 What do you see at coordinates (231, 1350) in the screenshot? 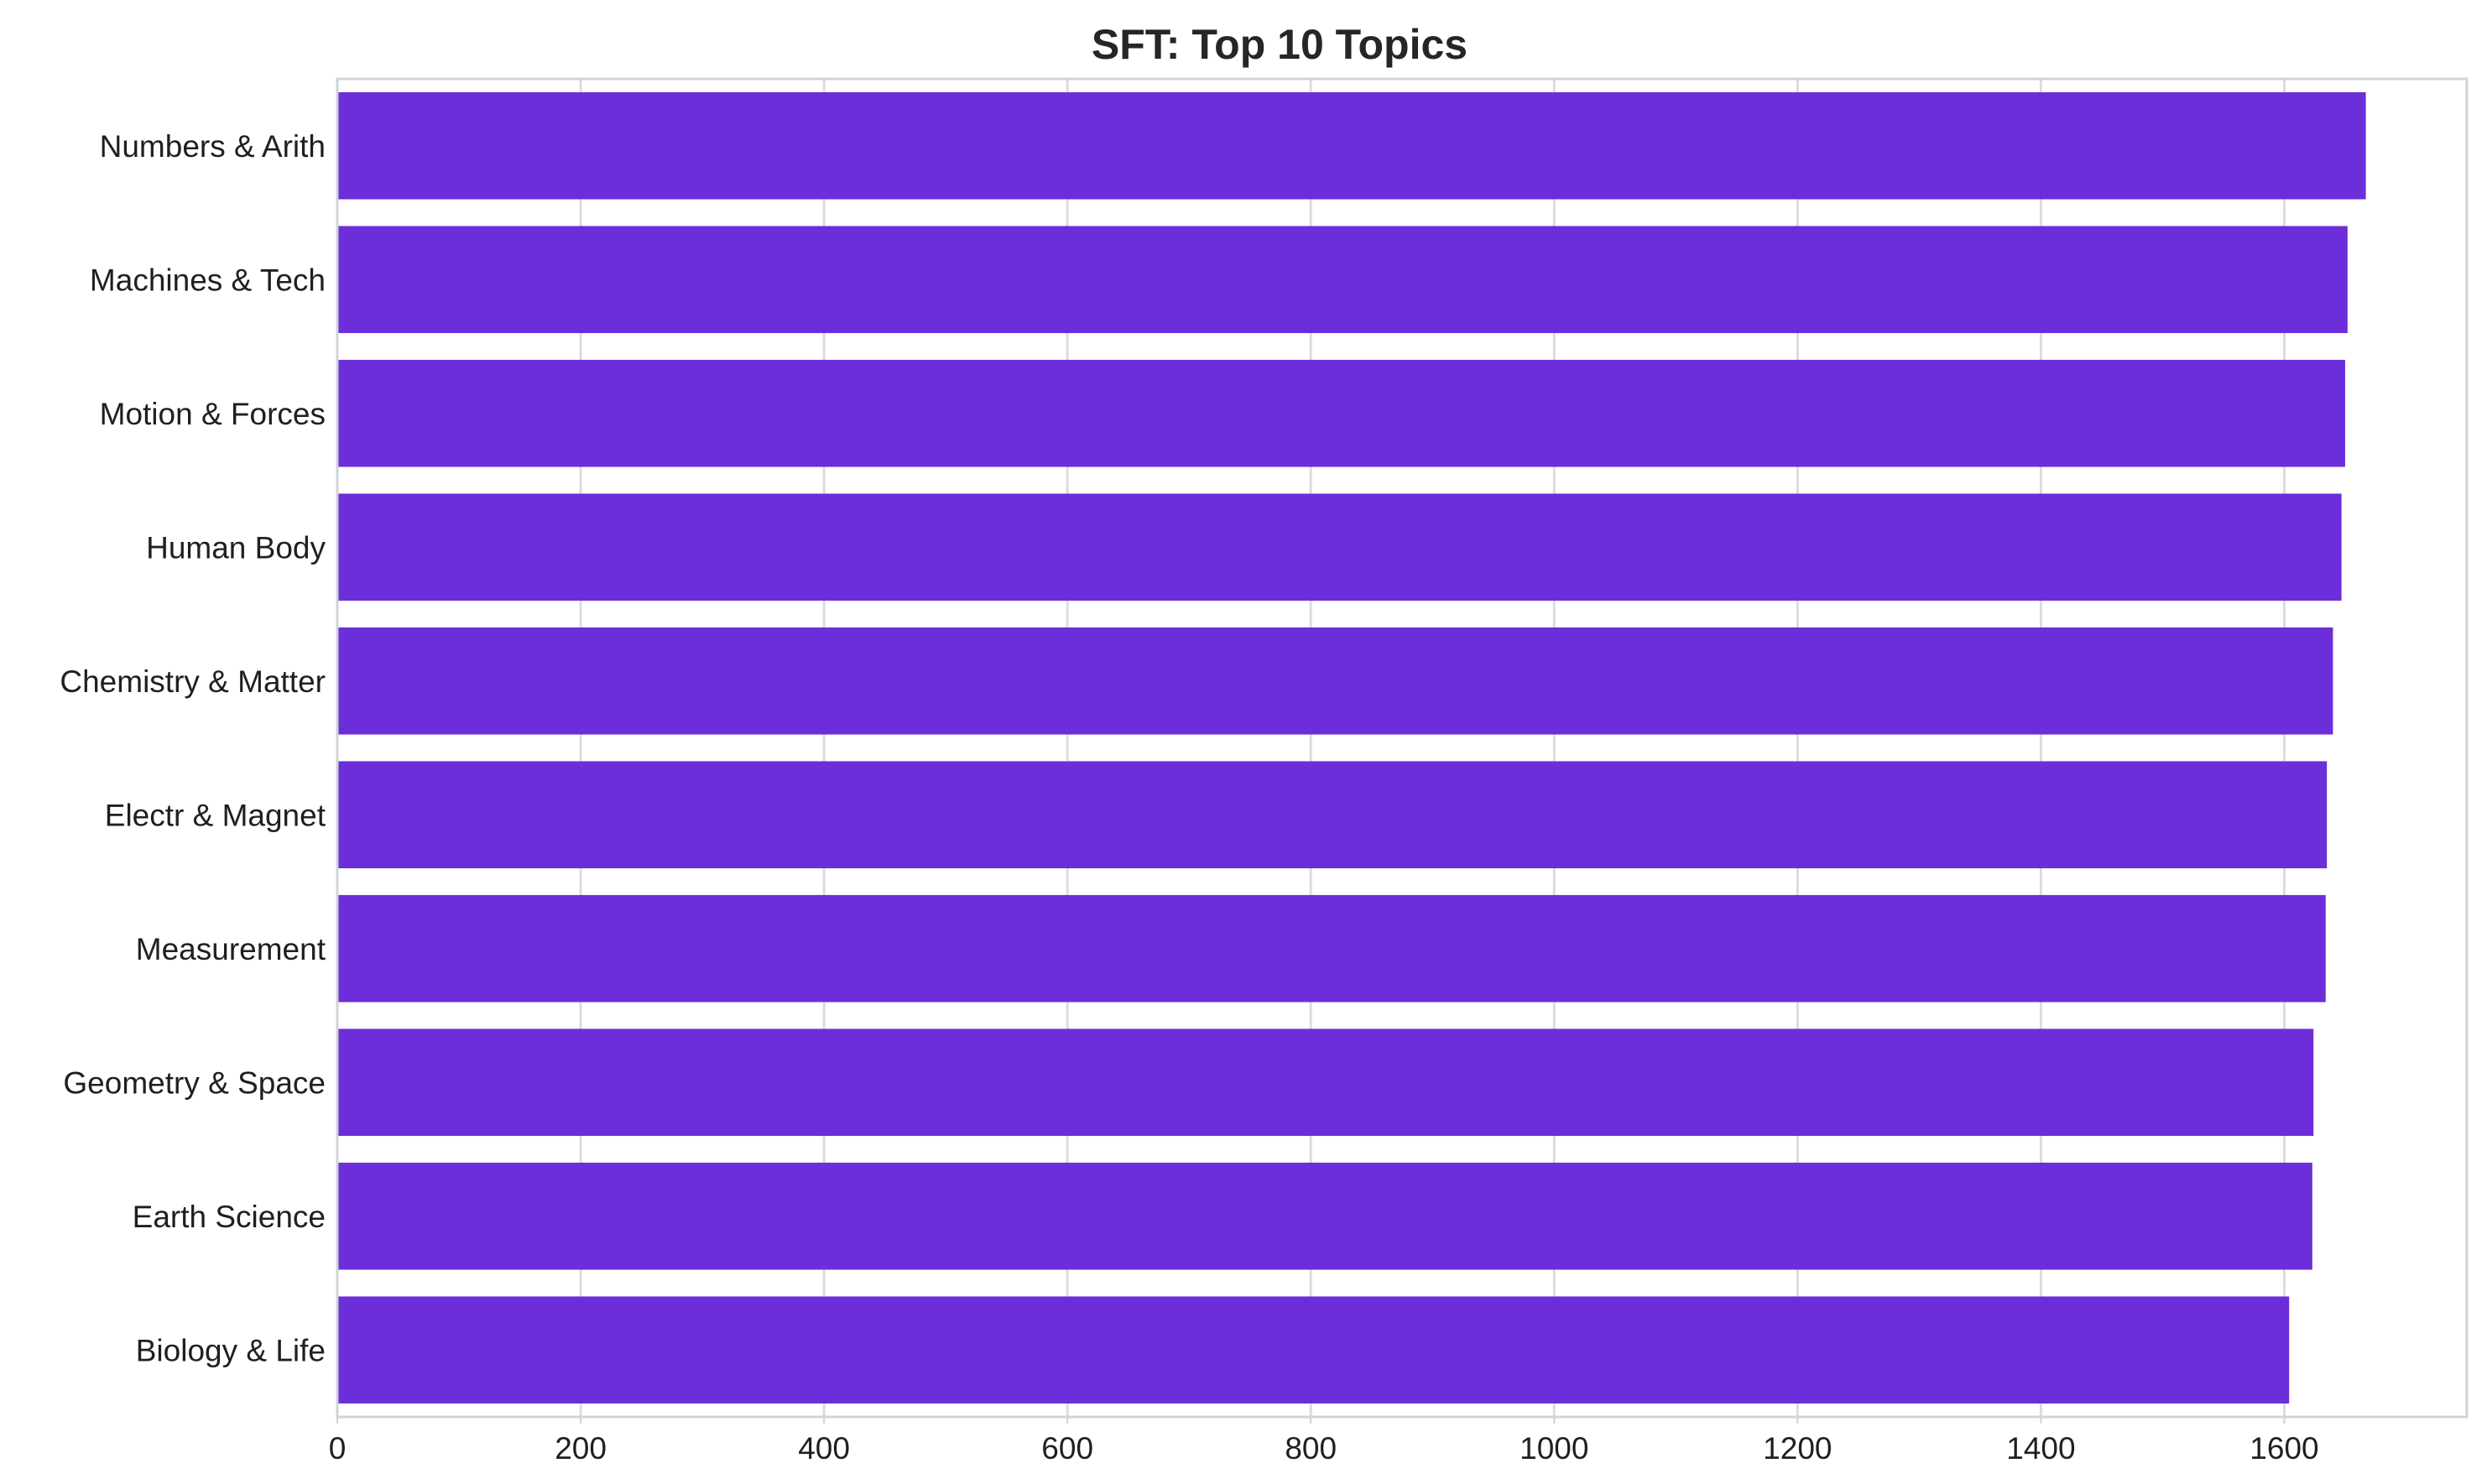
I see `y-tick-label: Biology & Life` at bounding box center [231, 1350].